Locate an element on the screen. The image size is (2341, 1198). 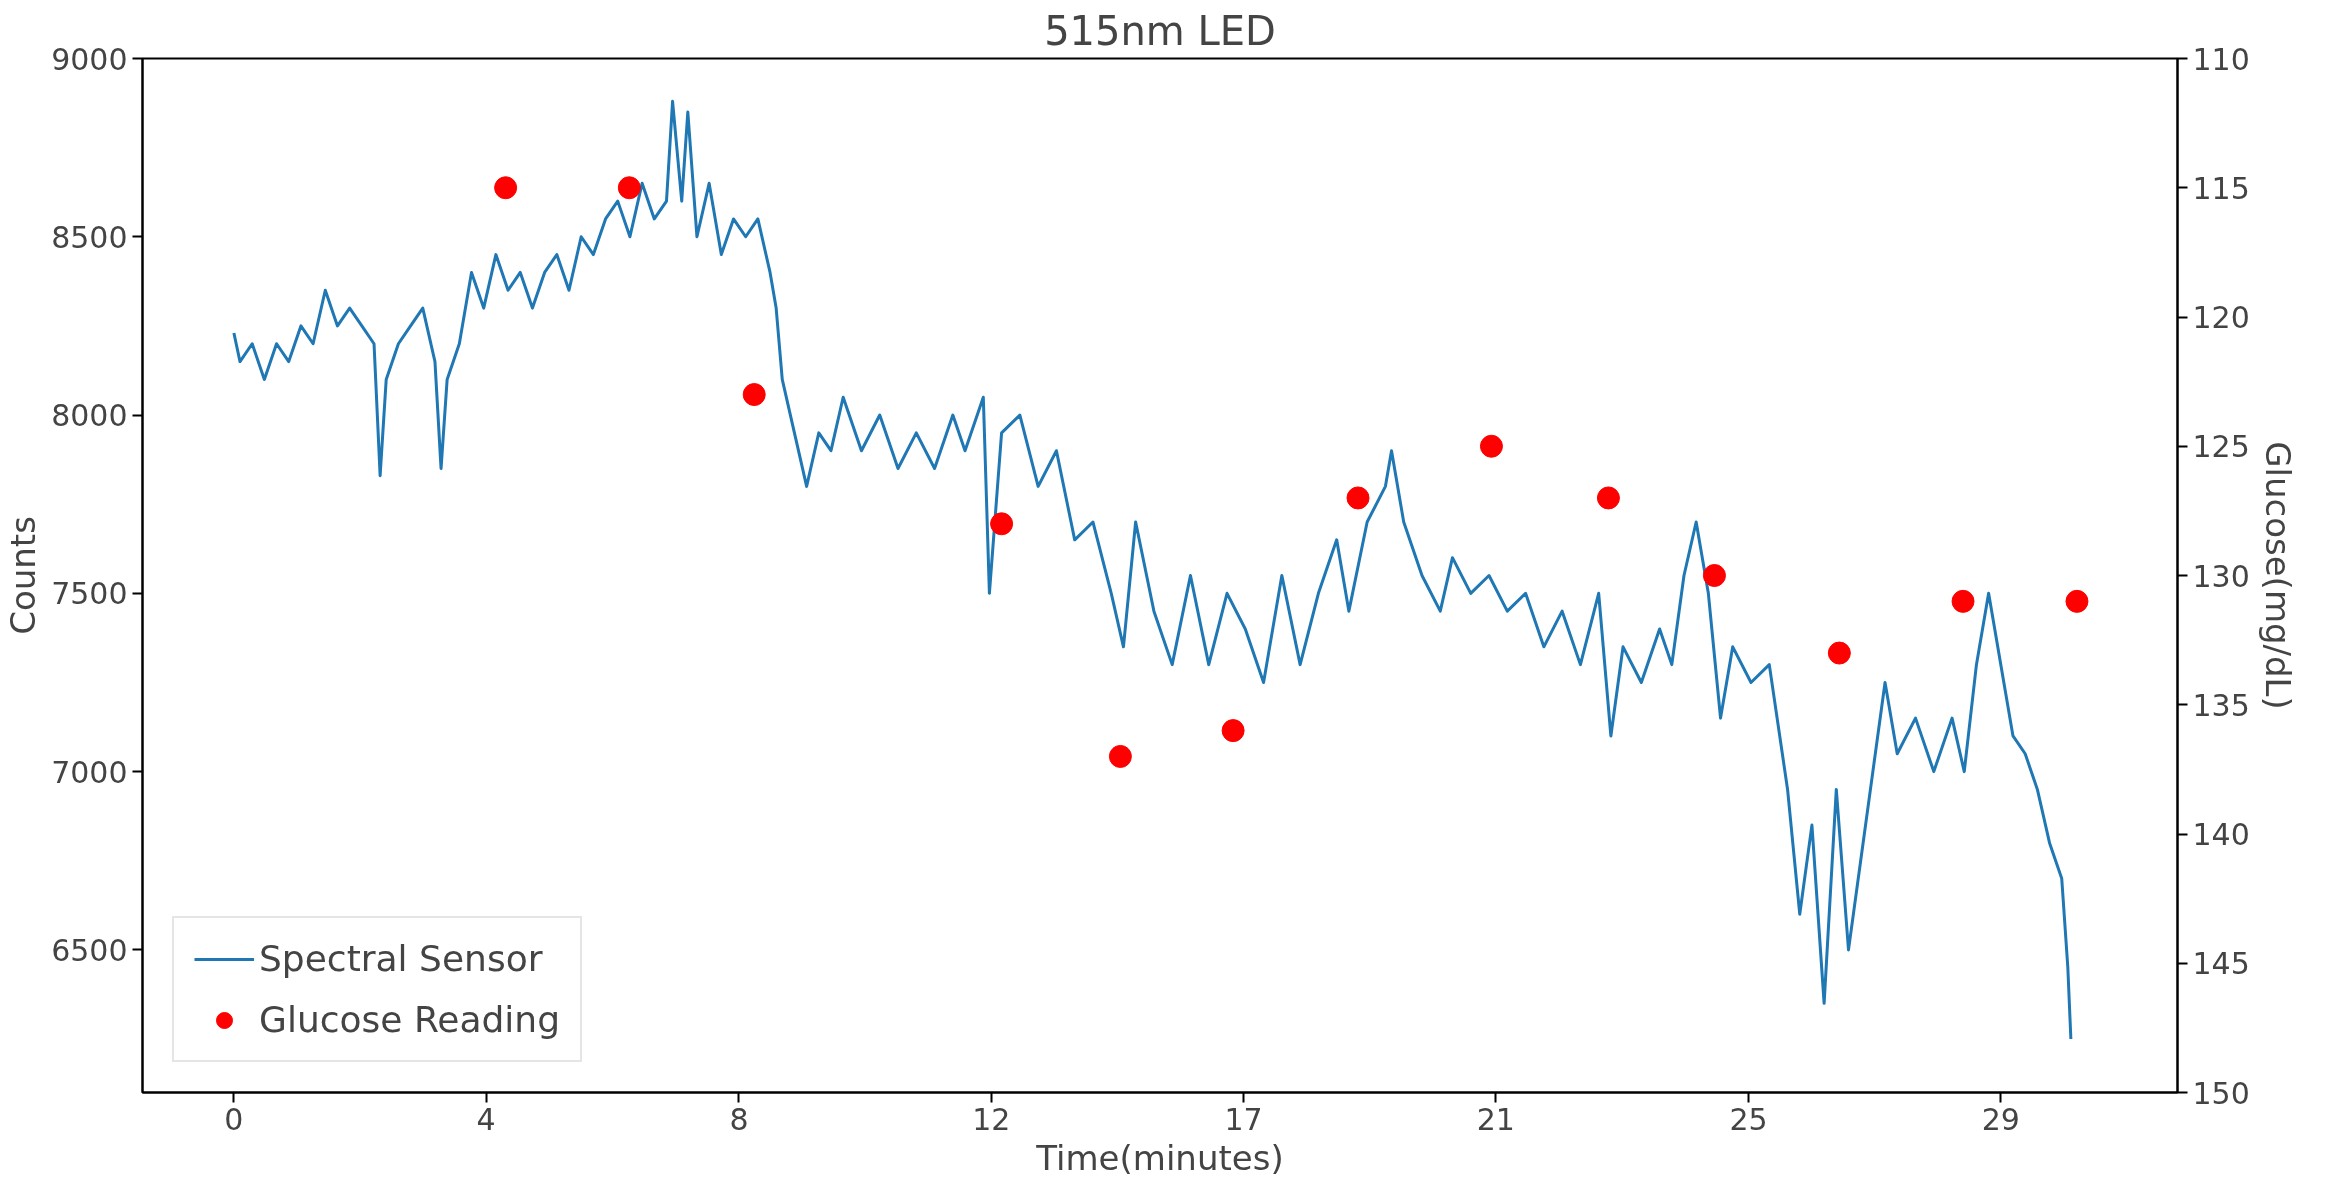
x-tick-label: 8 is located at coordinates (739, 1119).